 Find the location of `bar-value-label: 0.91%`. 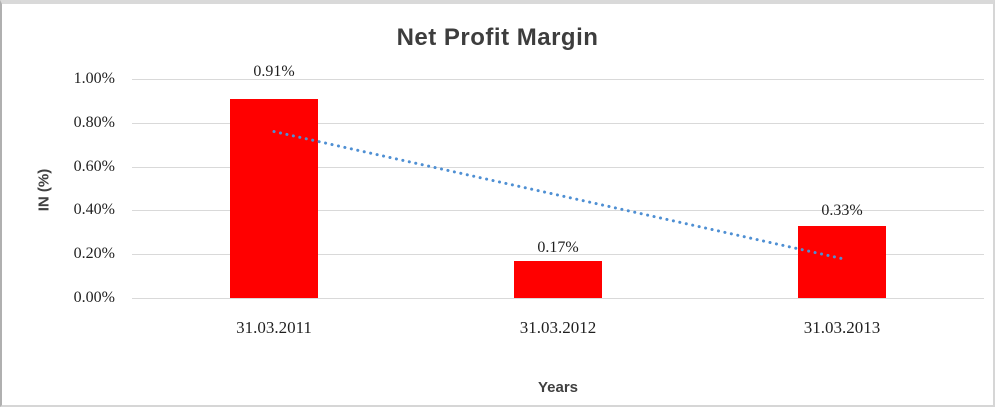

bar-value-label: 0.91% is located at coordinates (274, 71).